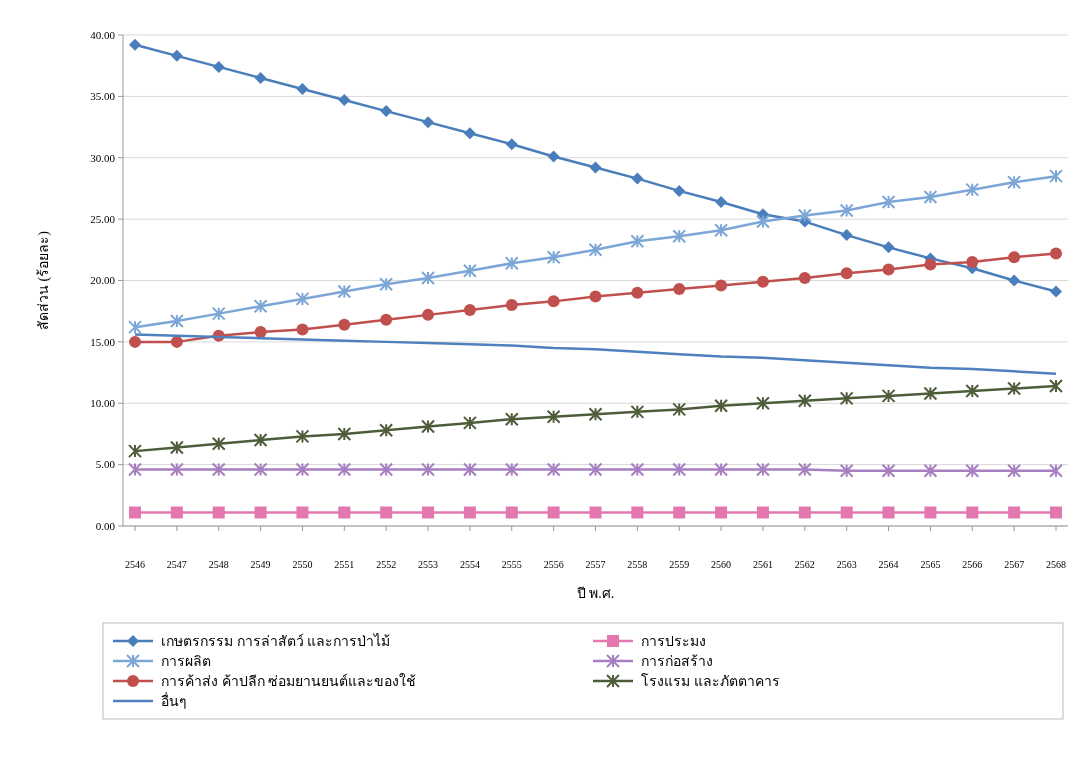  What do you see at coordinates (105, 525) in the screenshot?
I see `y-tick-label: 0.00` at bounding box center [105, 525].